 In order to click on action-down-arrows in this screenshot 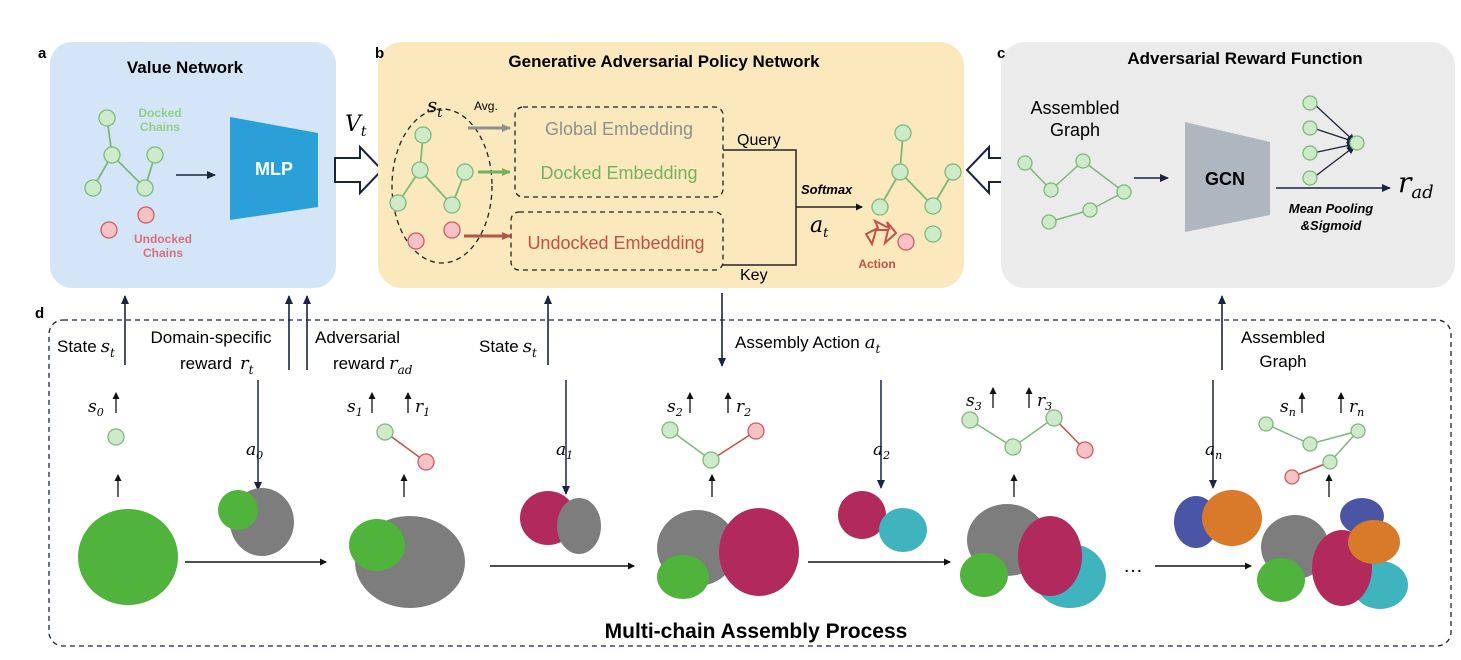, I will do `click(735, 437)`.